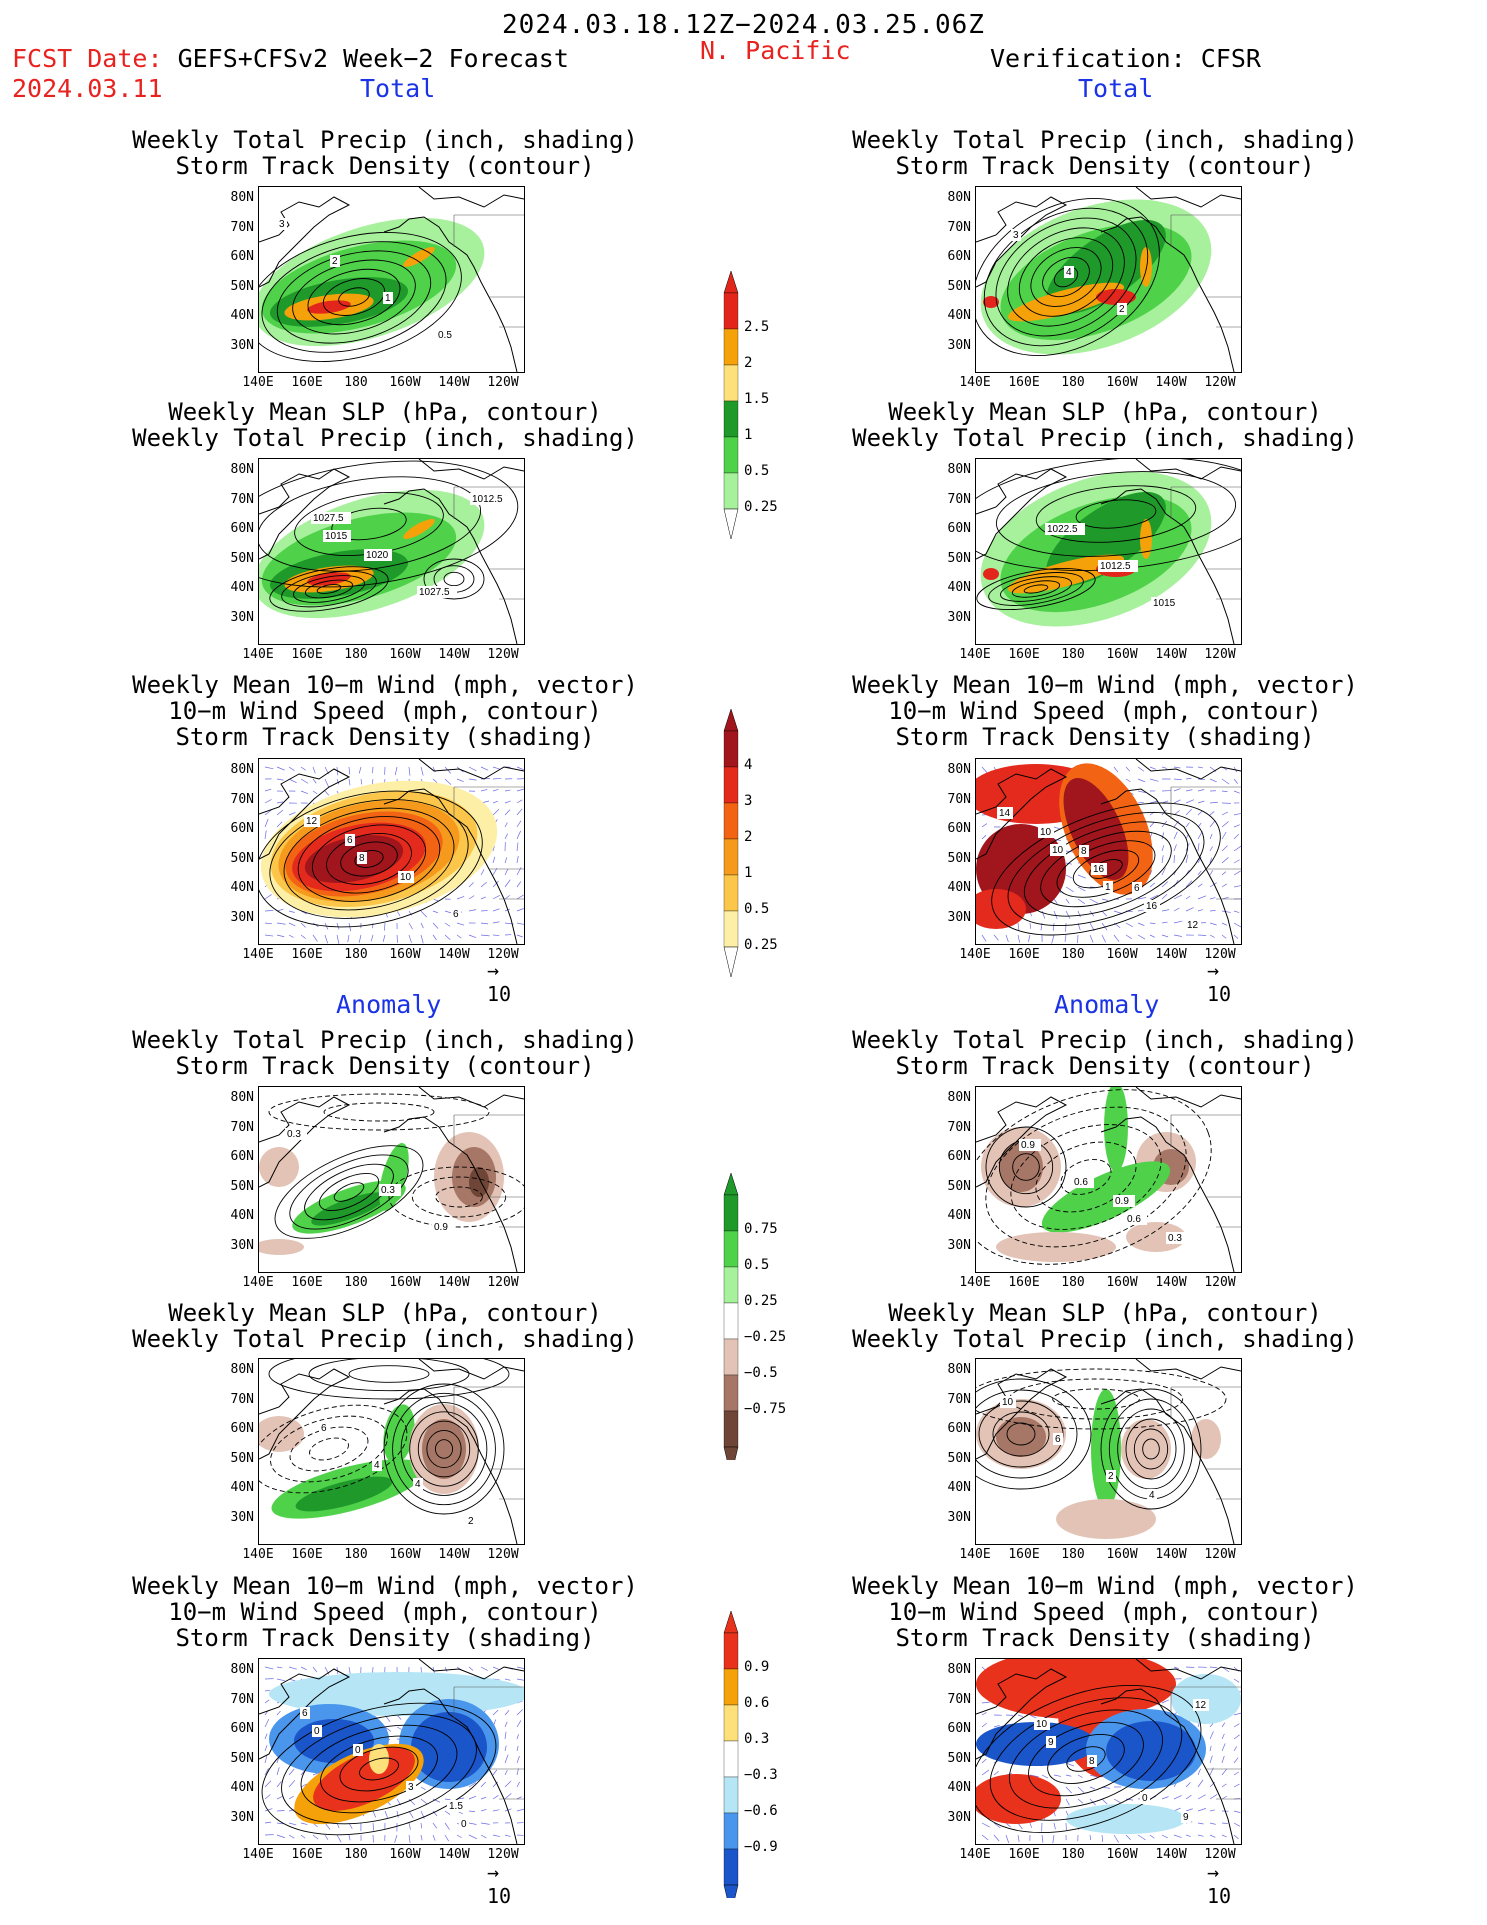  I want to click on map-panel-ar2: 4 10 6 2, so click(1108, 1451).